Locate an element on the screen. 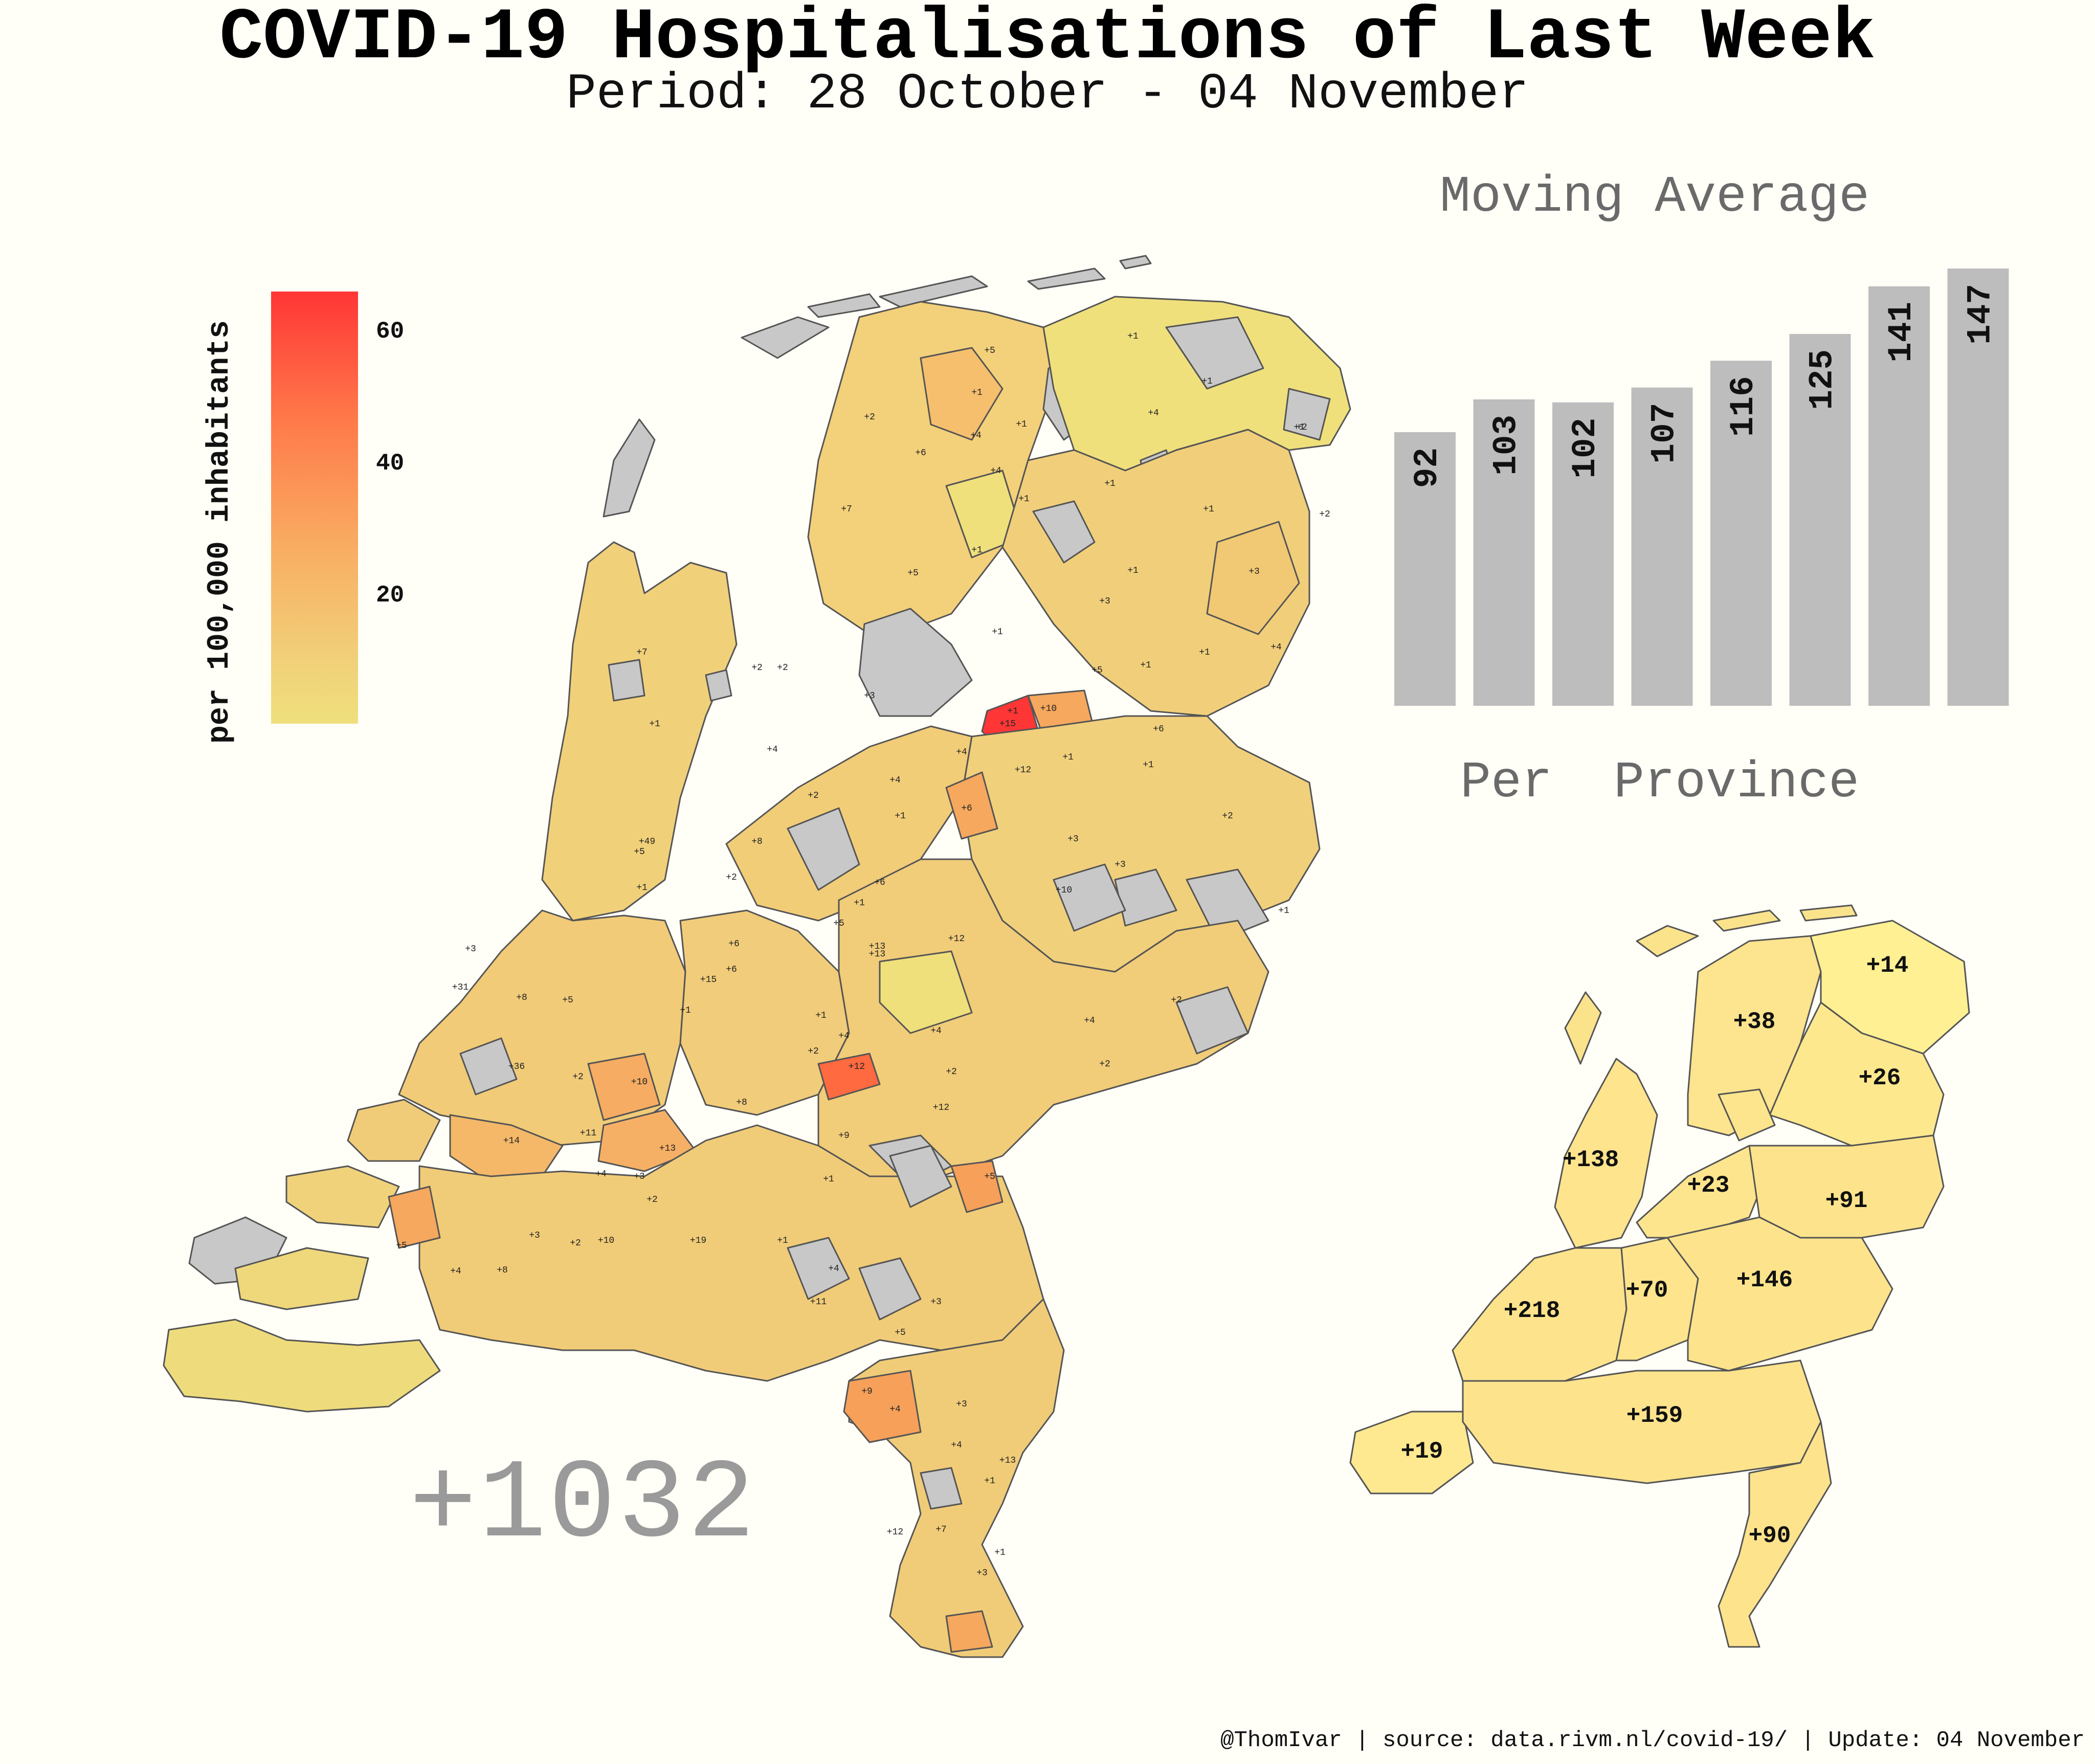 The height and width of the screenshot is (1764, 2095). region-drenthe is located at coordinates (1155, 573).